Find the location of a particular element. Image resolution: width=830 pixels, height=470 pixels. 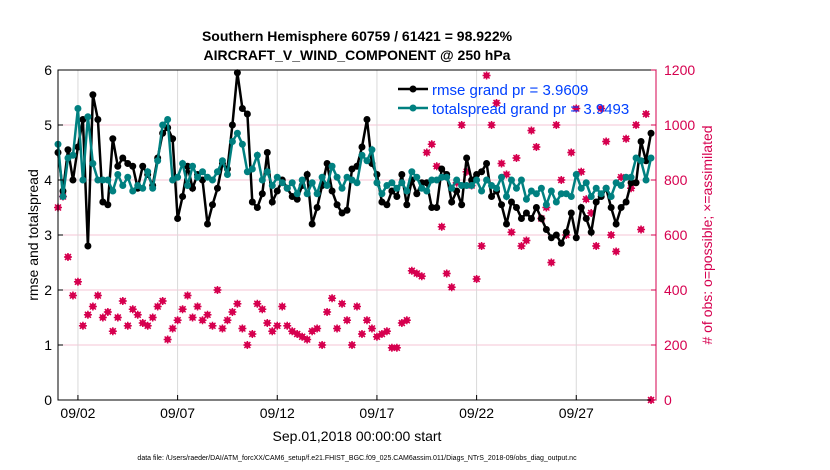

x-tick-label: 09/12 is located at coordinates (277, 413).